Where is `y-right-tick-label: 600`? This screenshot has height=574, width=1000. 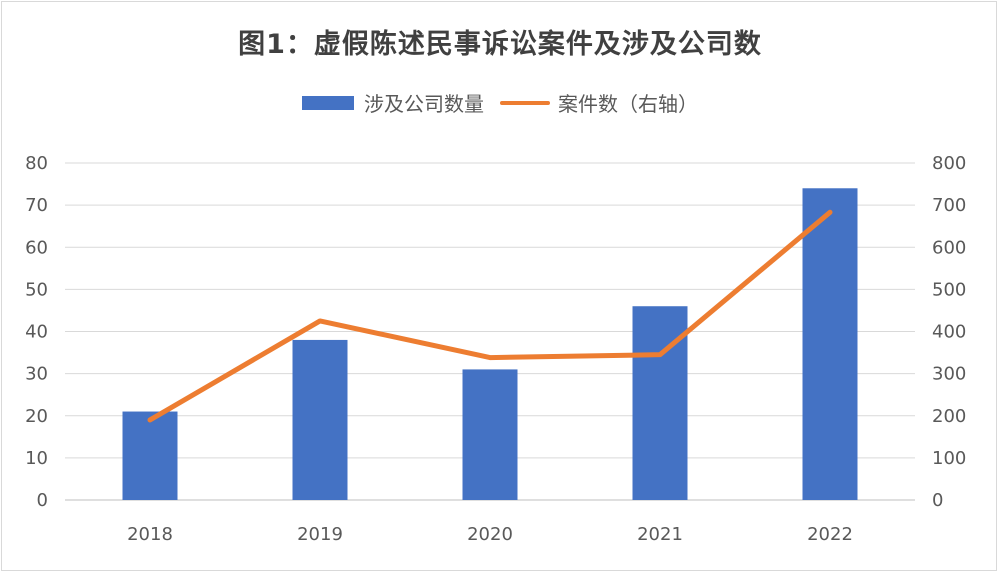
y-right-tick-label: 600 is located at coordinates (949, 247).